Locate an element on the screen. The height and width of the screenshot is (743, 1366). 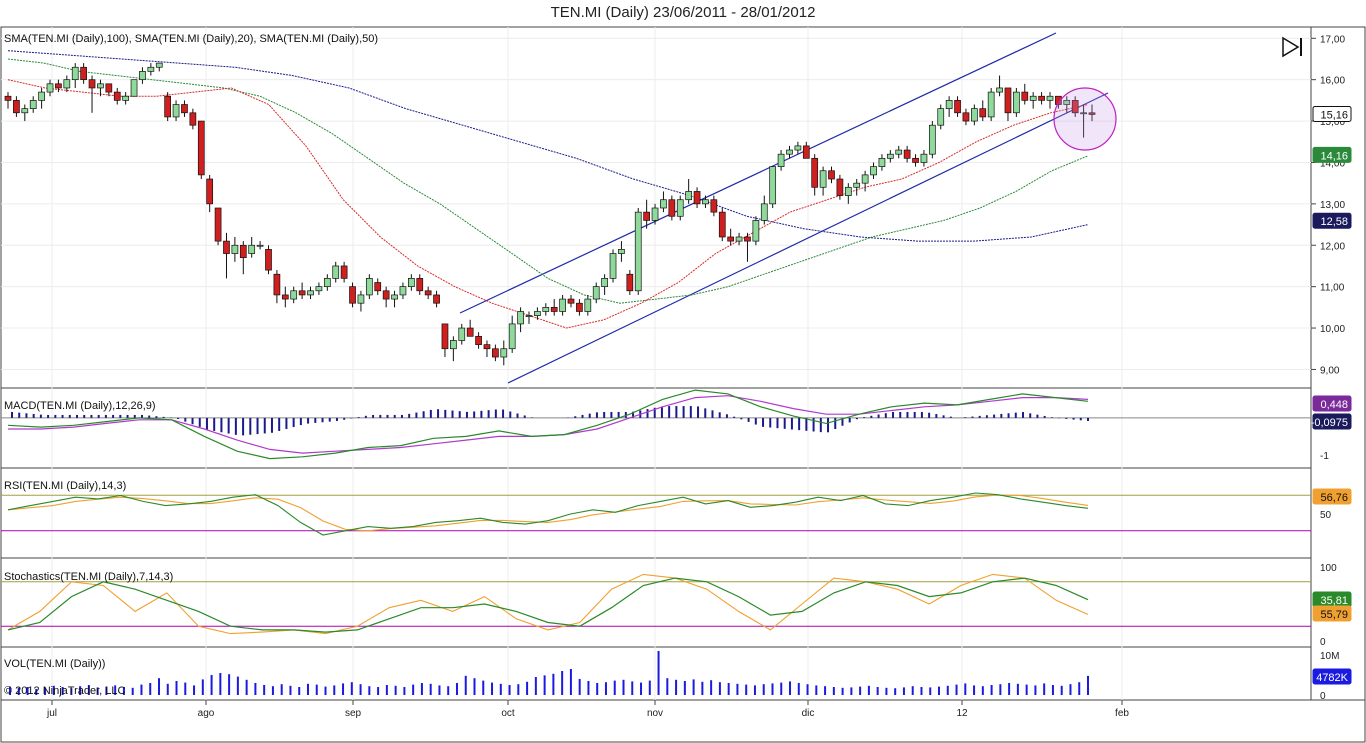
y-tick-label: 13,00 is located at coordinates (1332, 205).